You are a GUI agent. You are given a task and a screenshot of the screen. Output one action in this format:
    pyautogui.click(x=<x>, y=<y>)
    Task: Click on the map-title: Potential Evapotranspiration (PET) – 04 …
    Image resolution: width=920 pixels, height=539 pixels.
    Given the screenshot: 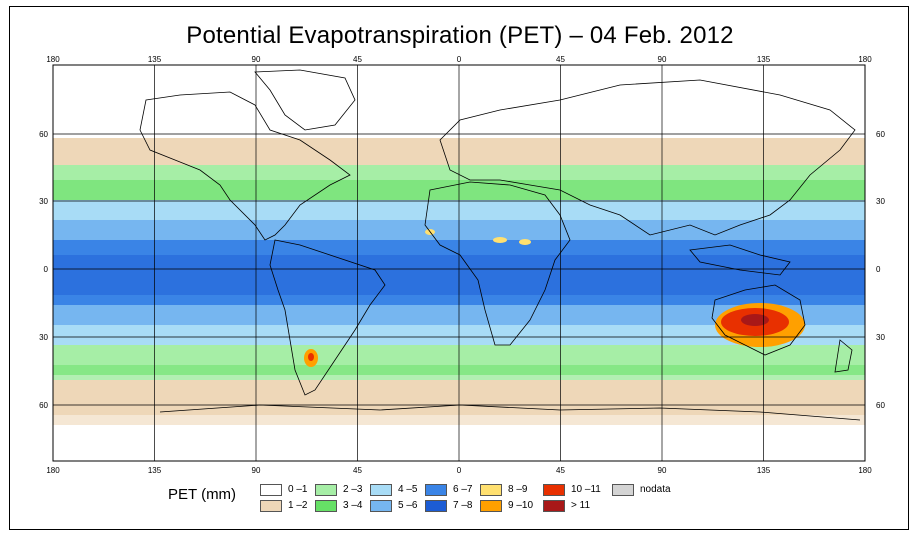 What is the action you would take?
    pyautogui.click(x=460, y=35)
    